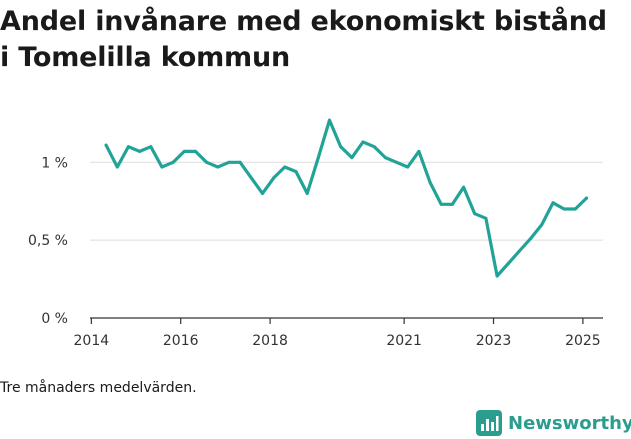  Describe the element at coordinates (54, 163) in the screenshot. I see `y-tick-label: 1 %` at that location.